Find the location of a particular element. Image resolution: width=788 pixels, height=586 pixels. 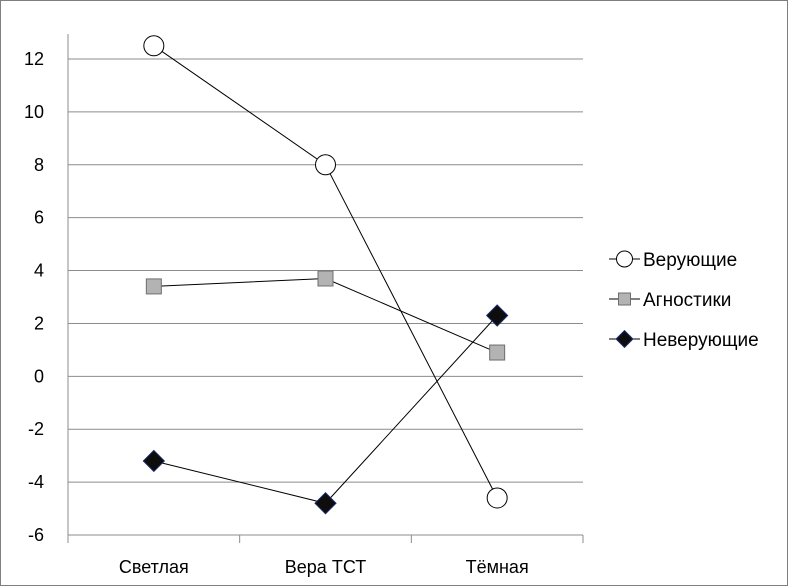

legend-label: Агностики is located at coordinates (687, 300).